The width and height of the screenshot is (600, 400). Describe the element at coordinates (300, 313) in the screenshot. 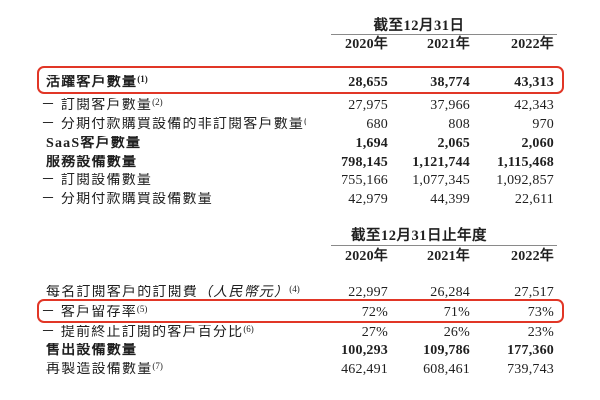

I see `row-customer-retention-rate: － 客戶留存率(5) 72% 71% 73%` at that location.